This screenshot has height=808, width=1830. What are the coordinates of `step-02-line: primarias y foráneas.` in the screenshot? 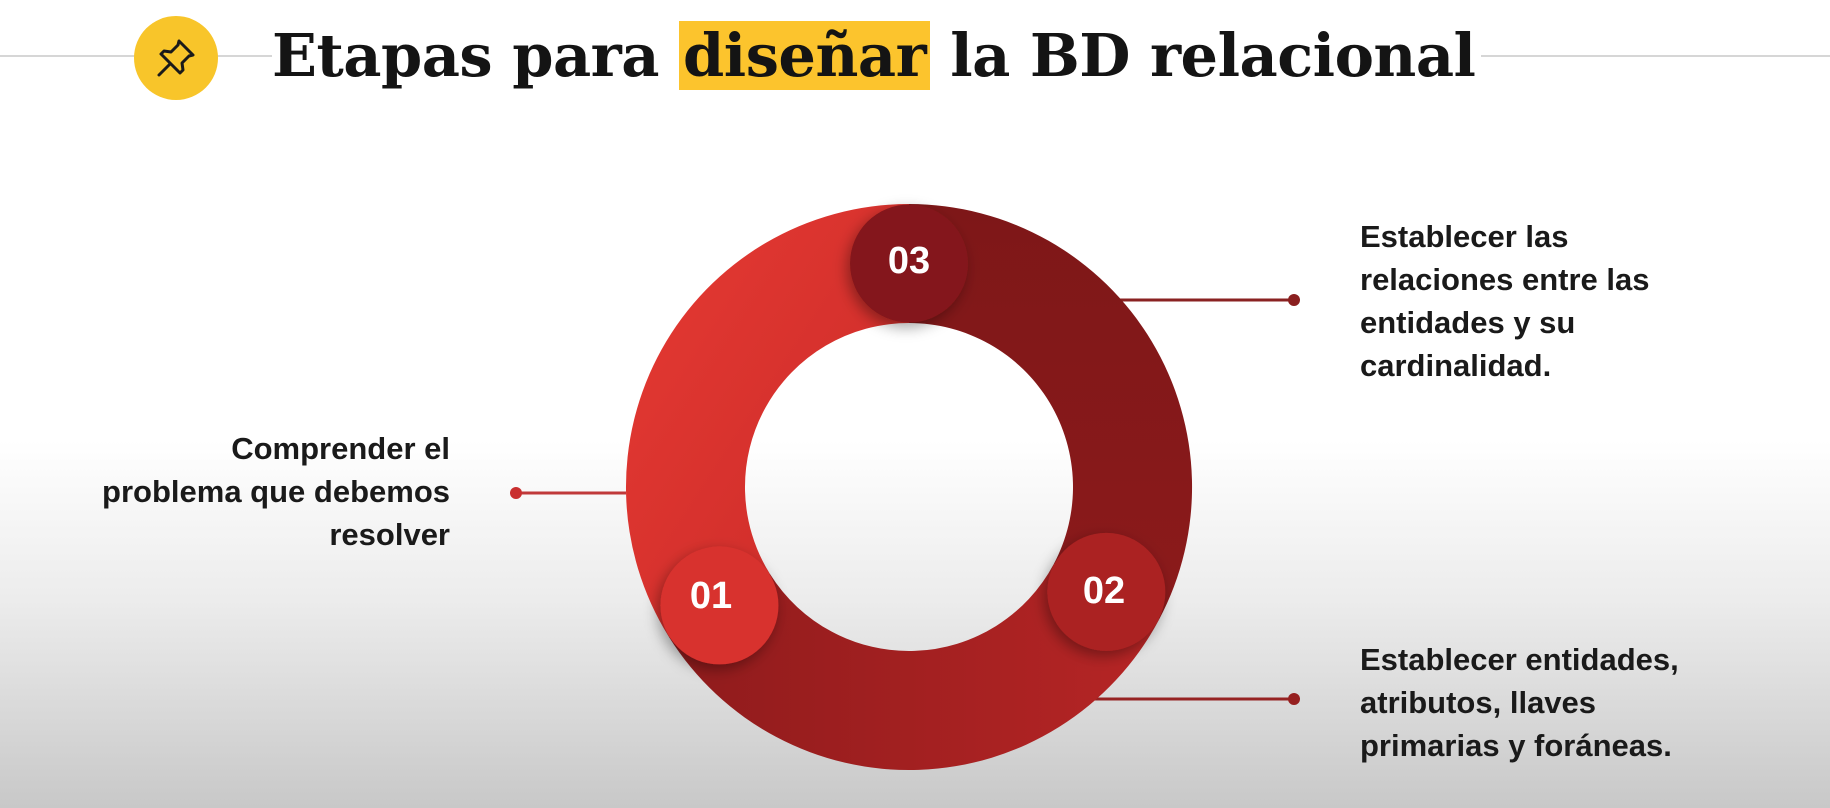 It's located at (1516, 745).